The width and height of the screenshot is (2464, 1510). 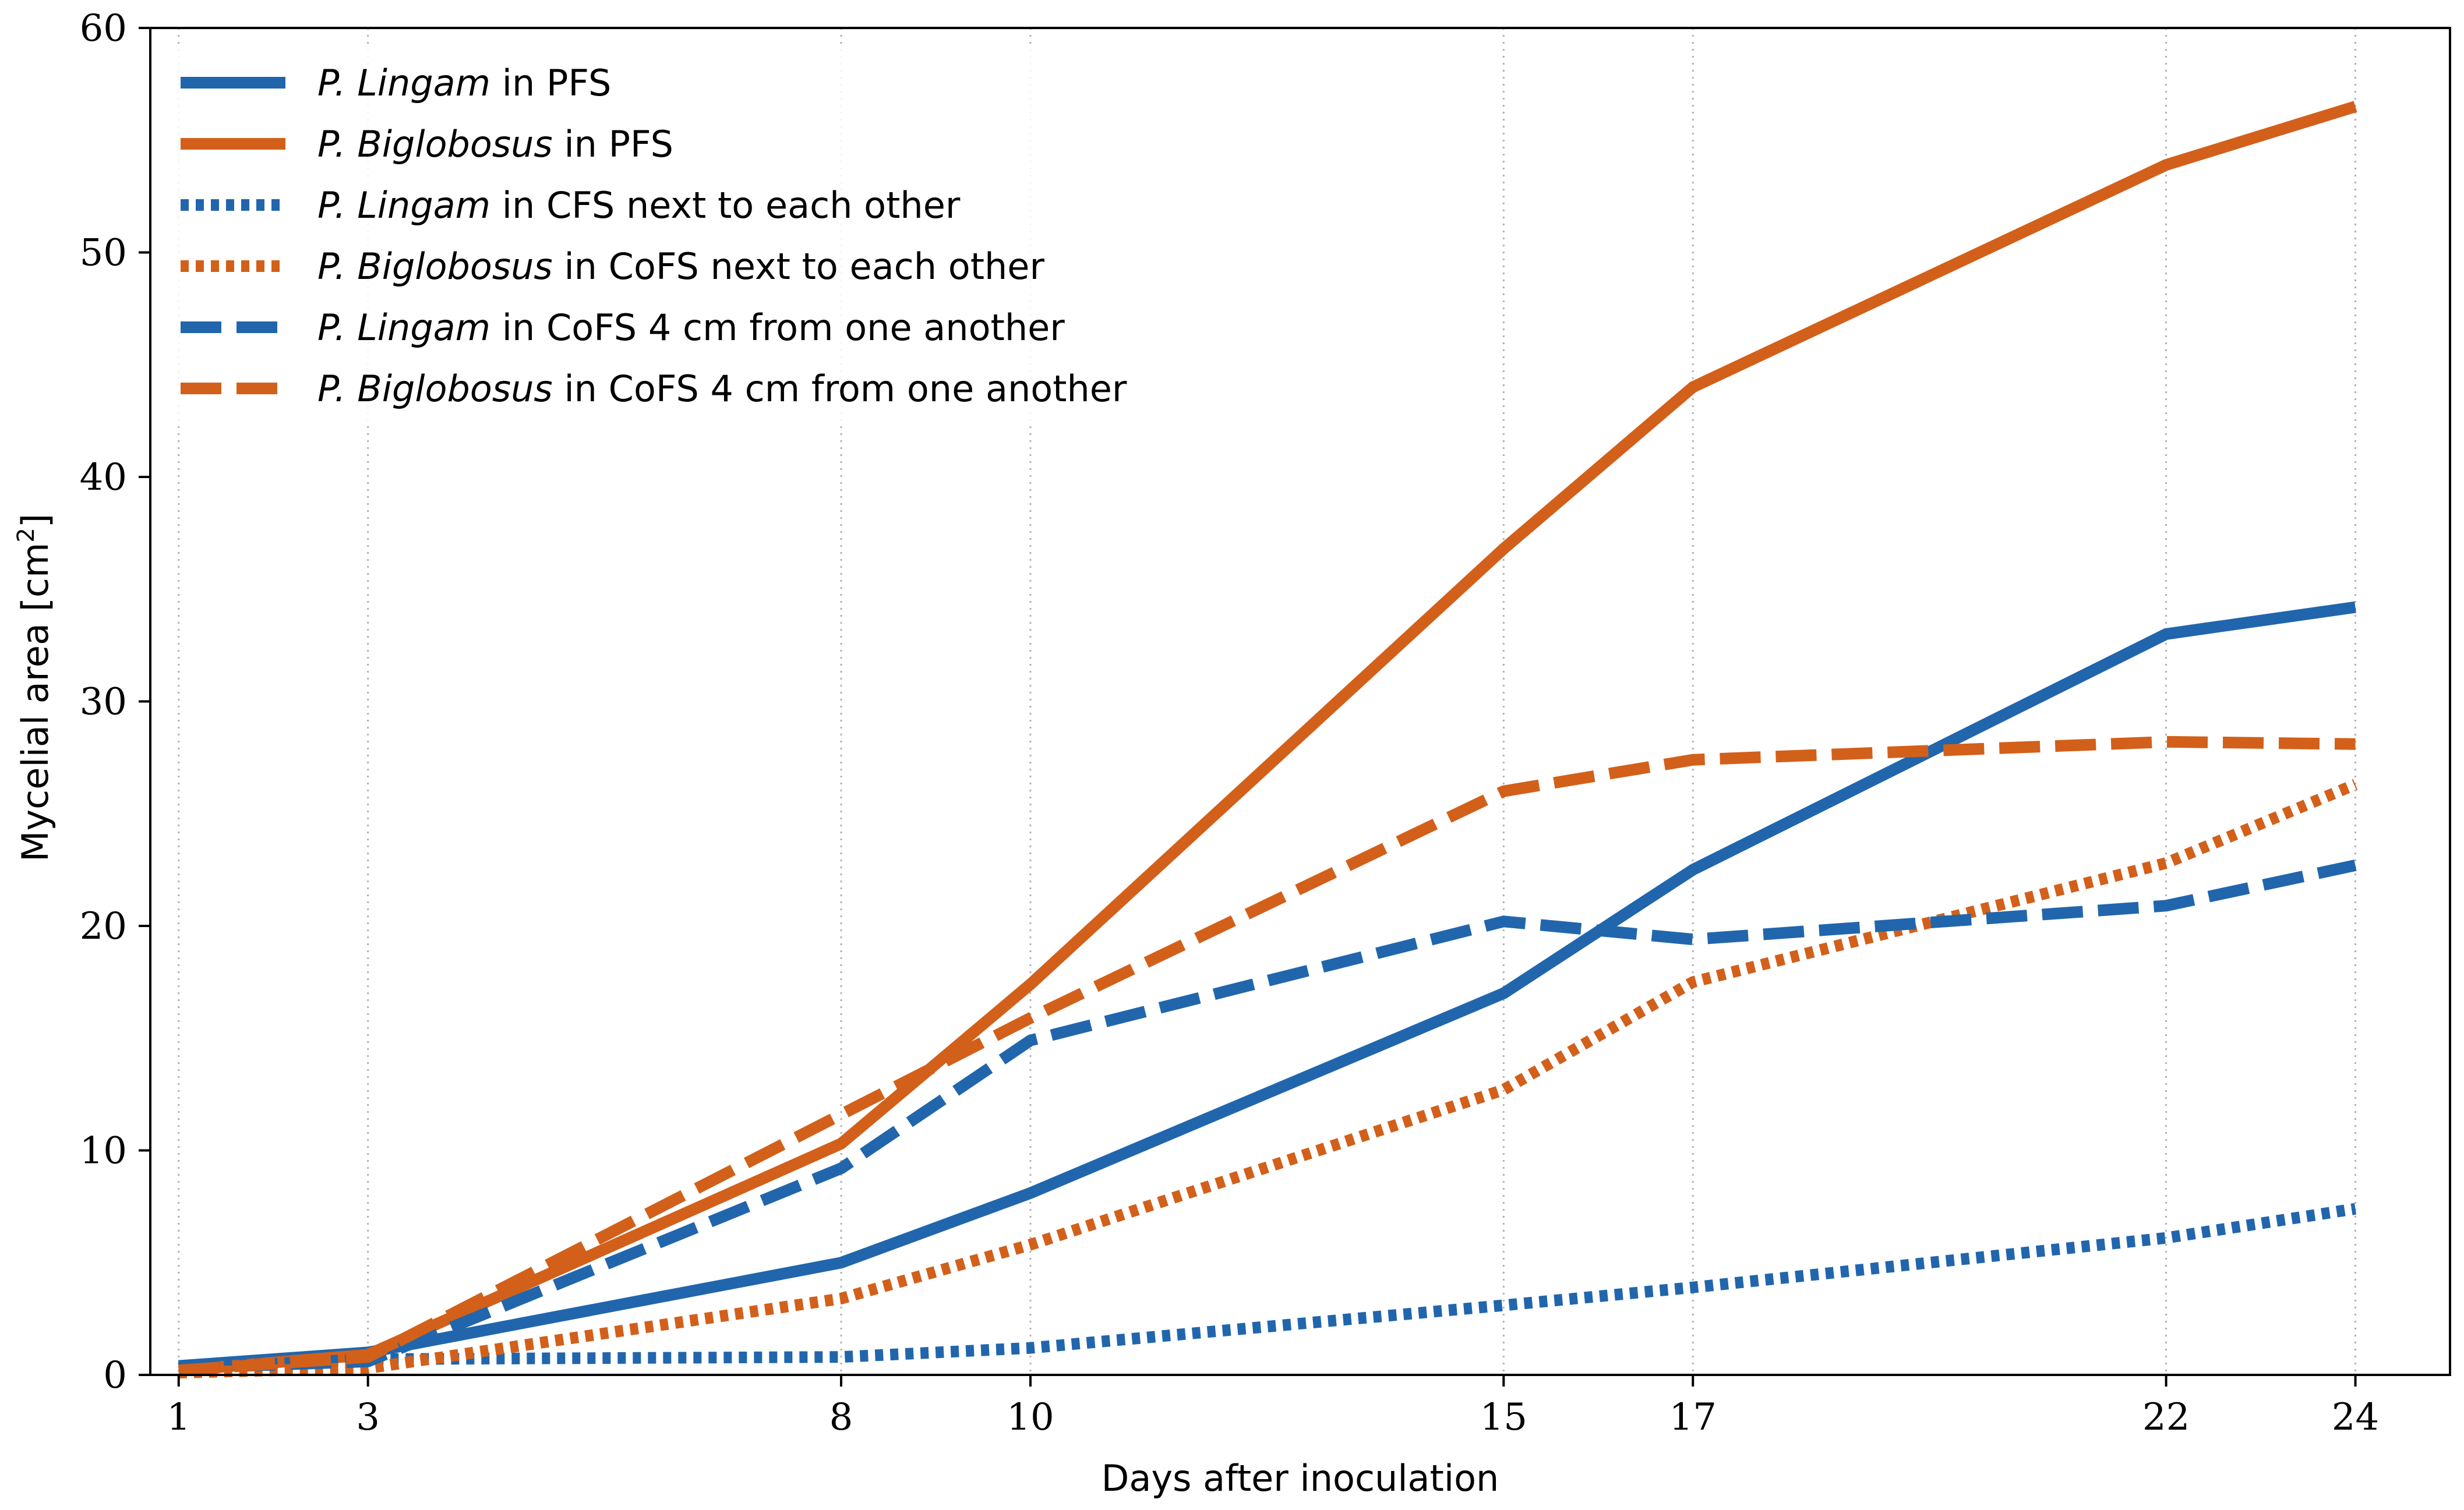 I want to click on legend-condition: in CoFS next to each other, so click(x=799, y=266).